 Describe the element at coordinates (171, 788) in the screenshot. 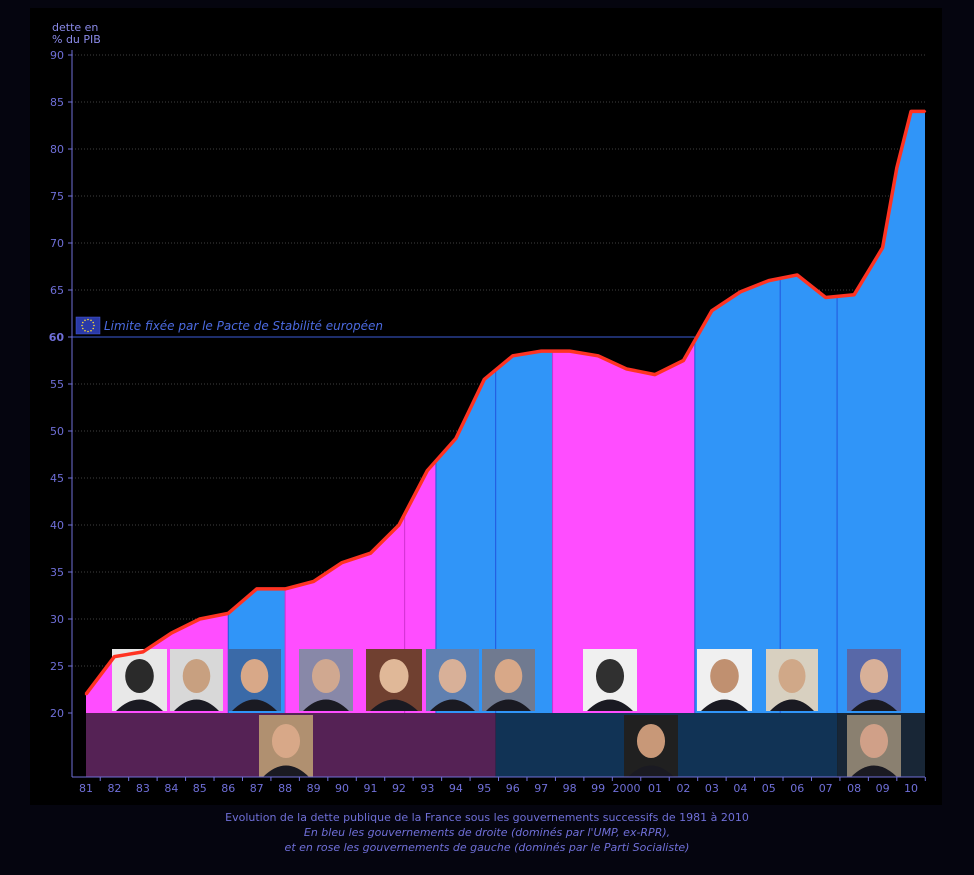

I see `x-tick-label-84: 84` at that location.